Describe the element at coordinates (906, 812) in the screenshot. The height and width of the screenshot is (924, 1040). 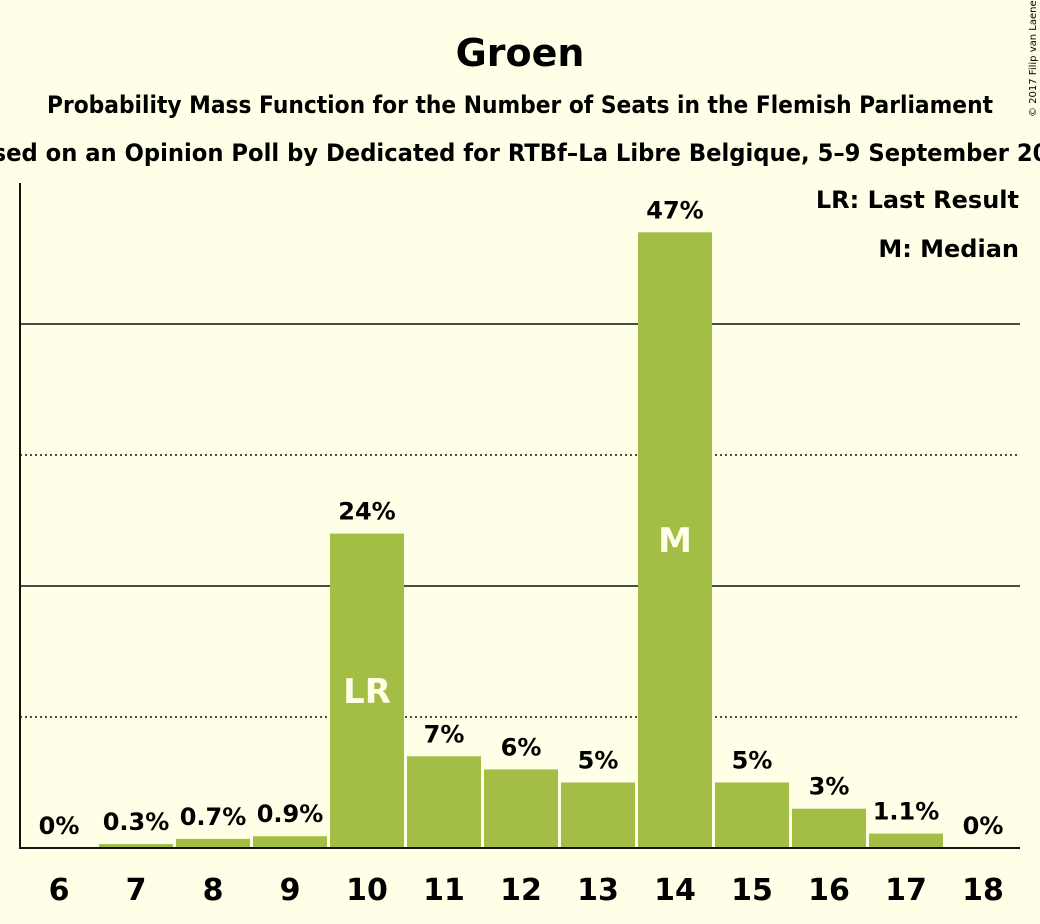
I see `bar-value-label-17: 1.1%` at that location.